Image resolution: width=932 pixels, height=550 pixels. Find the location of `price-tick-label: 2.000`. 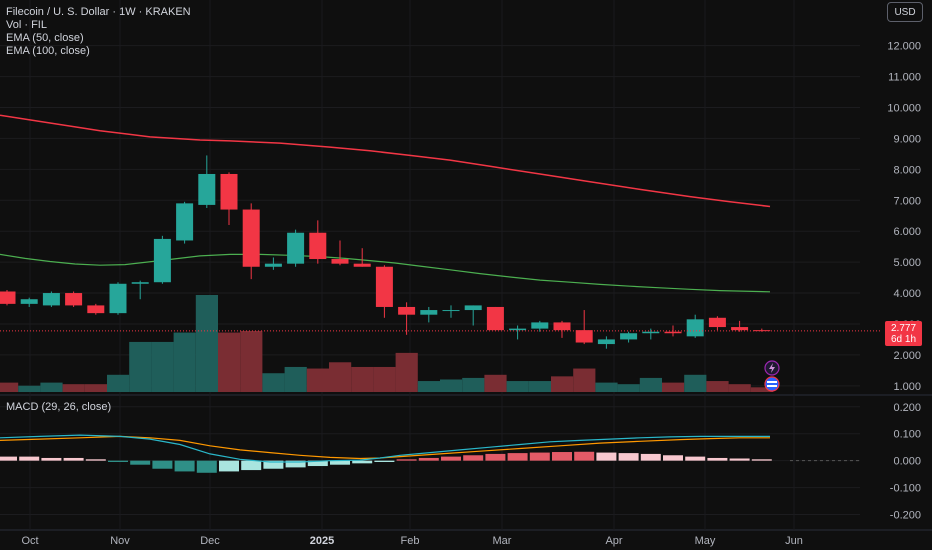

price-tick-label: 2.000 is located at coordinates (907, 356).